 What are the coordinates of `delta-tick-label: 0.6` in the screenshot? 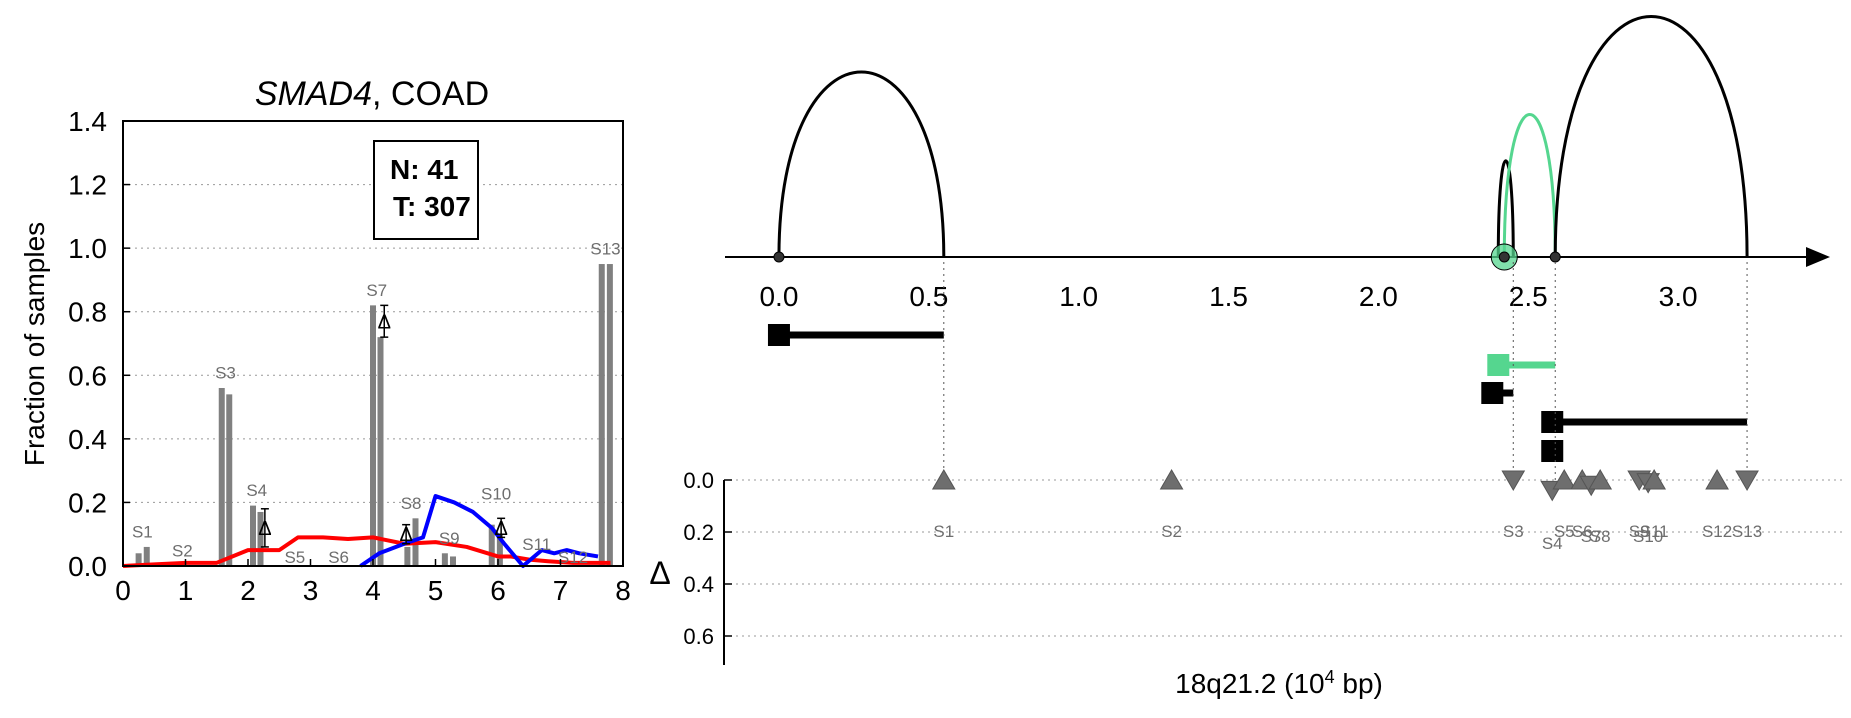 It's located at (698, 636).